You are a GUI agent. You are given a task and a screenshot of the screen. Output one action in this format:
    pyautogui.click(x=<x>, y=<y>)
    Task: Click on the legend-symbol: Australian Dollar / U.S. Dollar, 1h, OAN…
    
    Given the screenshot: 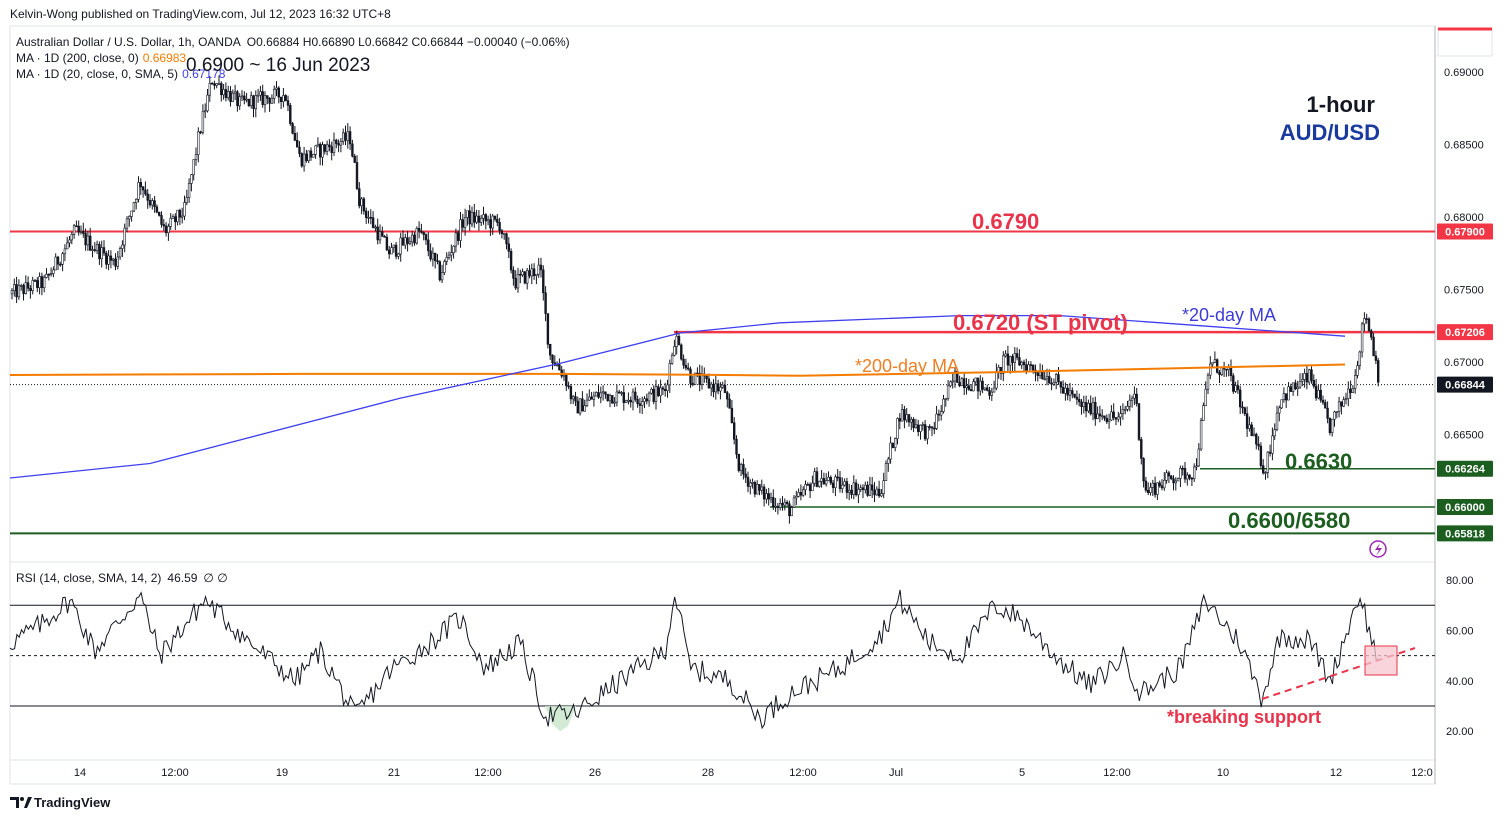 What is the action you would take?
    pyautogui.click(x=293, y=42)
    